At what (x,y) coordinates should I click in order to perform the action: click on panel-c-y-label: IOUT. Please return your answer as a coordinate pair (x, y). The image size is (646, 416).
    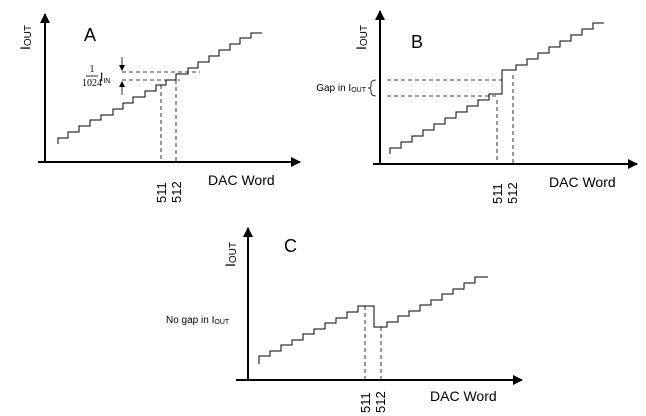
    Looking at the image, I should click on (230, 254).